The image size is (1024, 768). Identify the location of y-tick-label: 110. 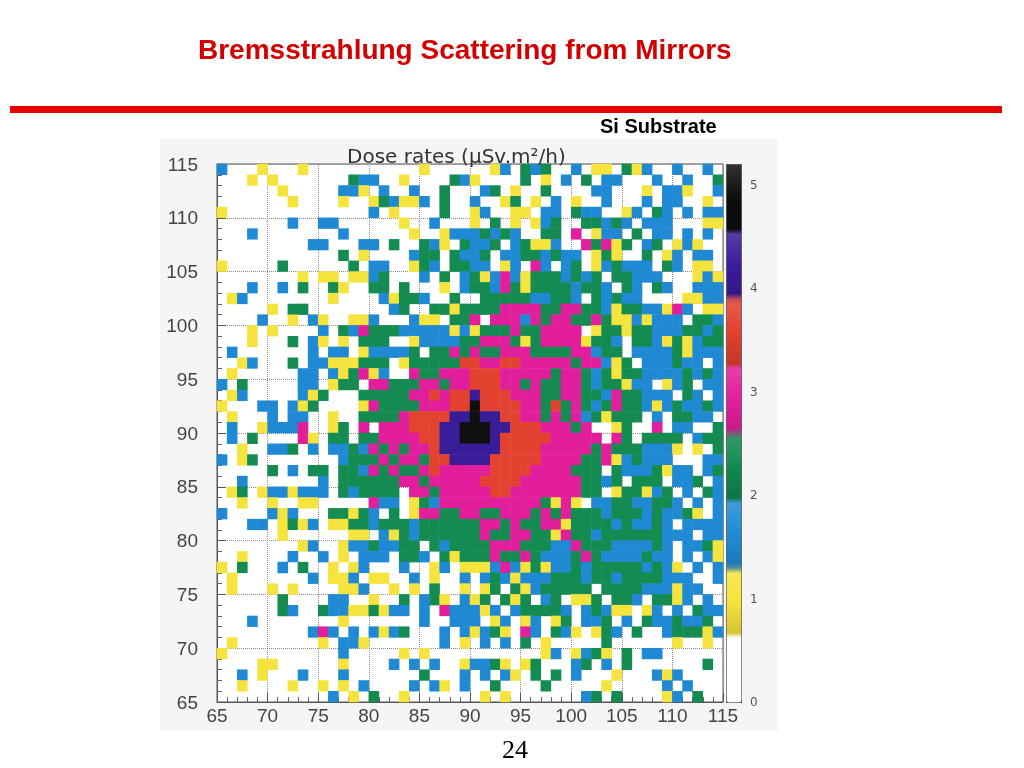
(182, 218).